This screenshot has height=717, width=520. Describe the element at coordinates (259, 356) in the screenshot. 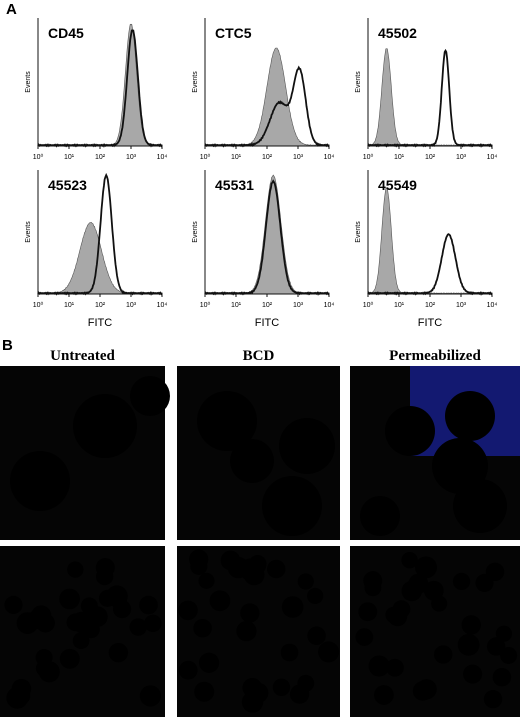

I see `column-label: BCD` at that location.